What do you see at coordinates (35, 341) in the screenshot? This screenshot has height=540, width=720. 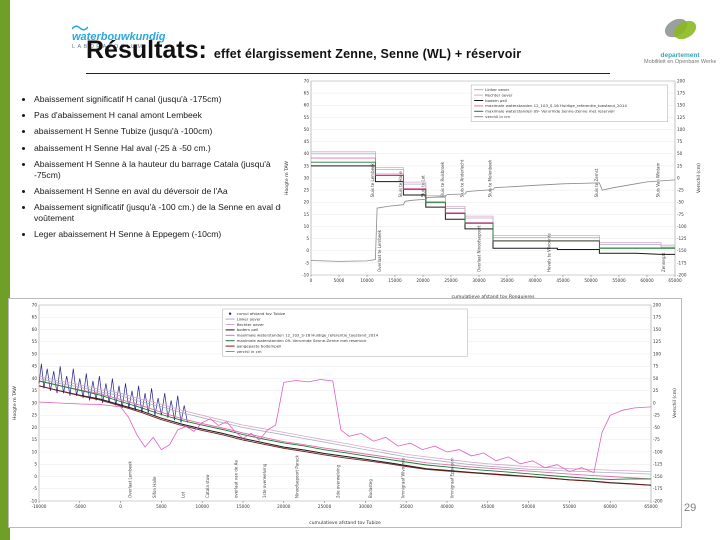 I see `svg-text: 55` at bounding box center [35, 341].